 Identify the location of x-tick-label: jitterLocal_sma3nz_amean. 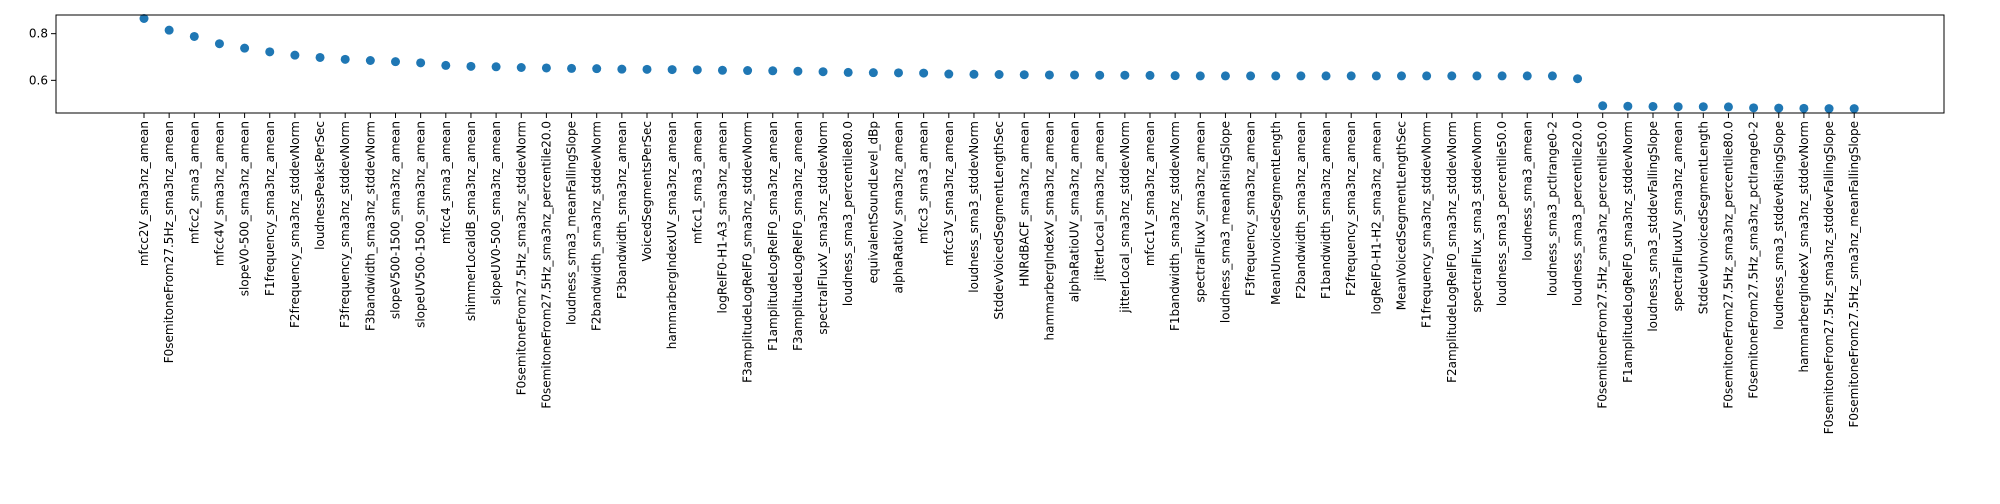
(1100, 201).